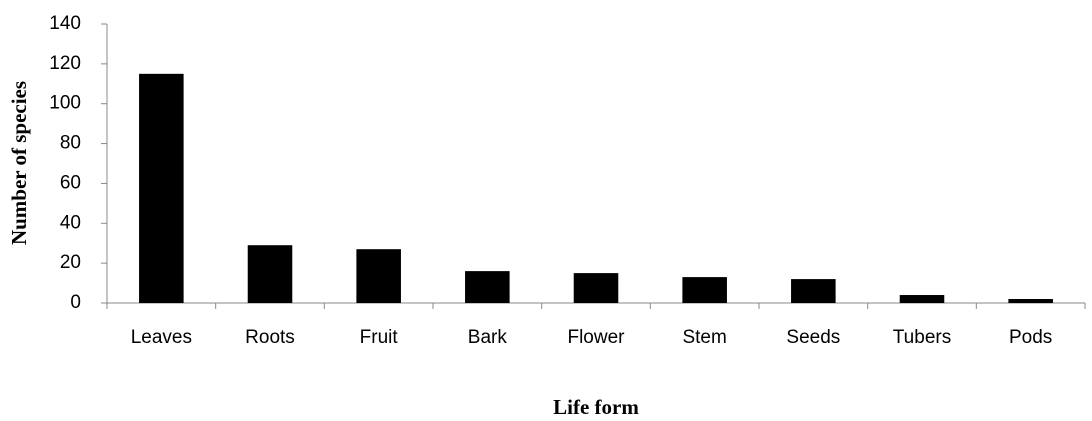 The height and width of the screenshot is (421, 1092). I want to click on x-tick-label: Seeds, so click(813, 337).